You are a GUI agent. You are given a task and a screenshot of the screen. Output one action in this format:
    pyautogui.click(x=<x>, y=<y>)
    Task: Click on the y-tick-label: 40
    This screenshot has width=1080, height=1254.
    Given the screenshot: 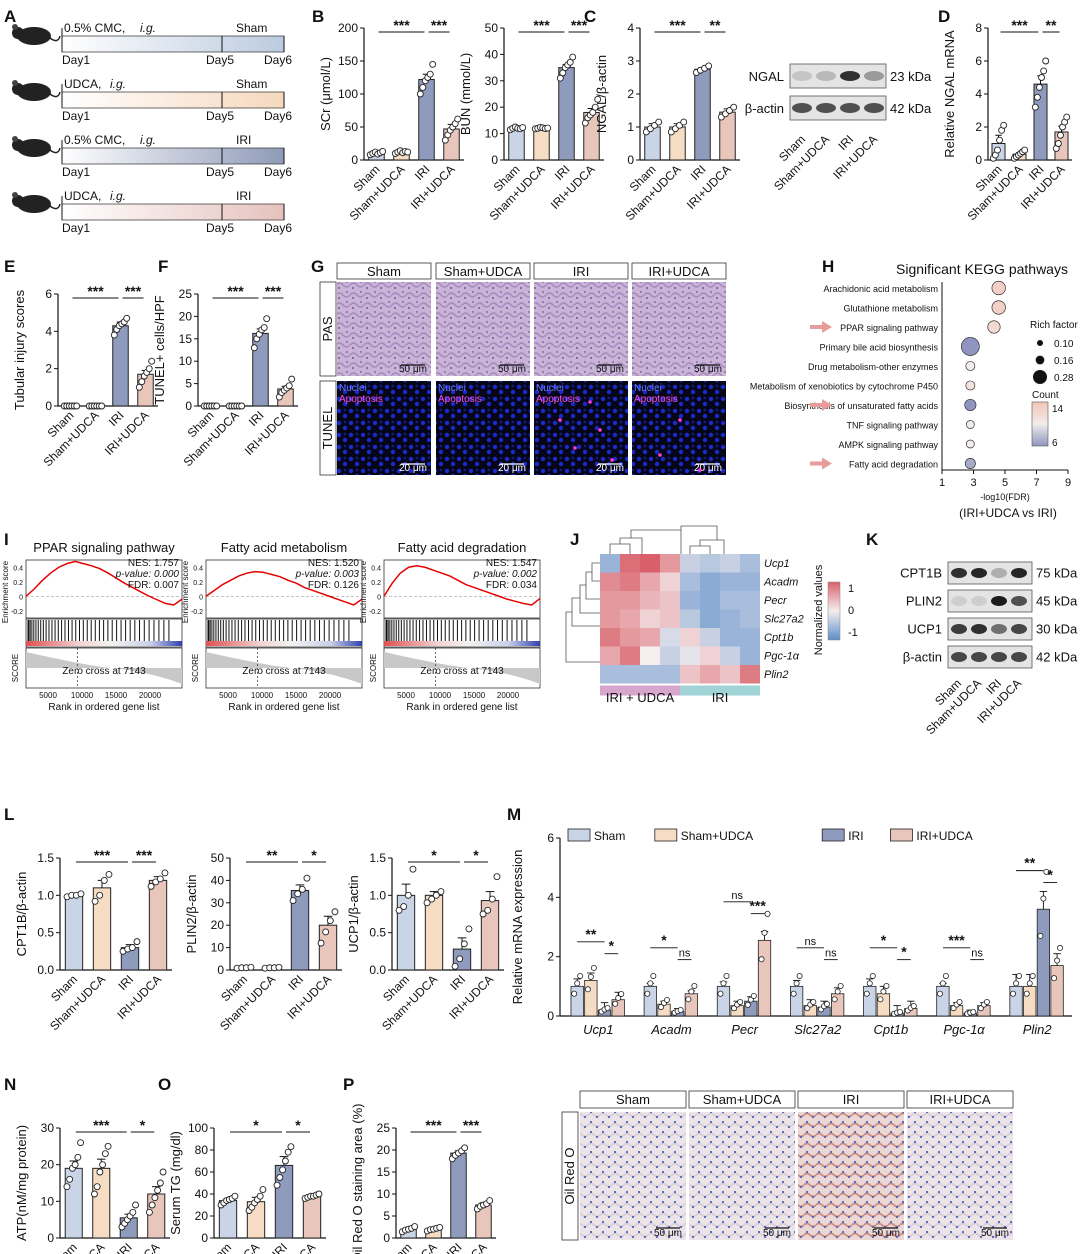 What is the action you would take?
    pyautogui.click(x=218, y=880)
    